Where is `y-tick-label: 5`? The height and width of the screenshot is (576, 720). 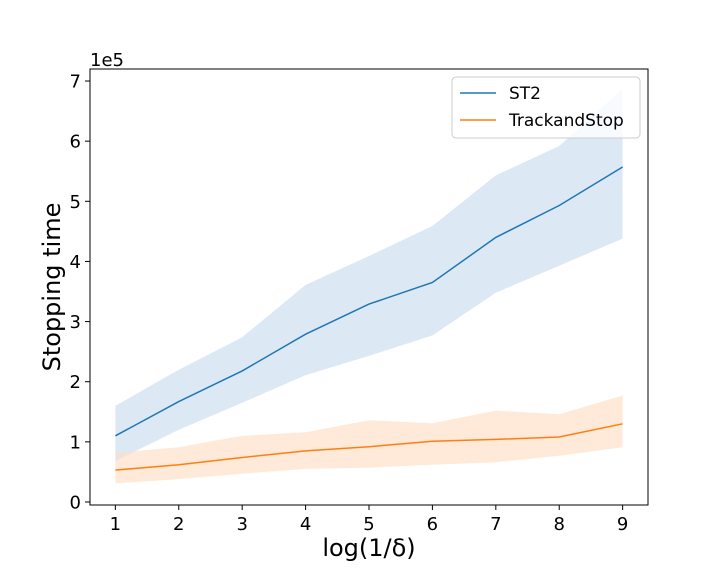
y-tick-label: 5 is located at coordinates (75, 202).